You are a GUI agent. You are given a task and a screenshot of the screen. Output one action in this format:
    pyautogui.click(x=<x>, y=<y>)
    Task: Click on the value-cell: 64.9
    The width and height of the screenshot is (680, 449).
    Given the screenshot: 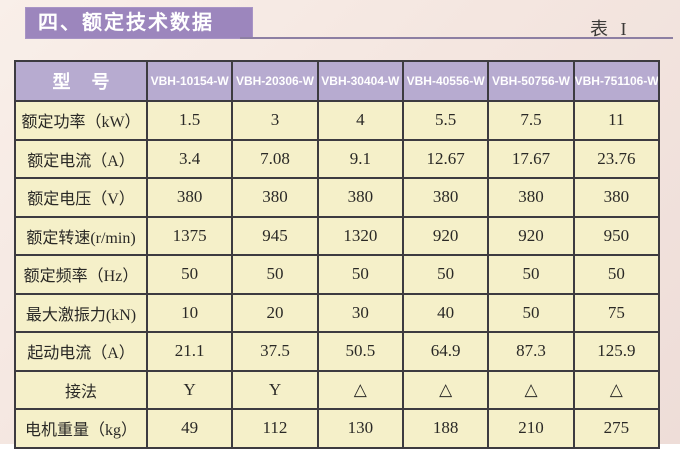 What is the action you would take?
    pyautogui.click(x=445, y=351)
    